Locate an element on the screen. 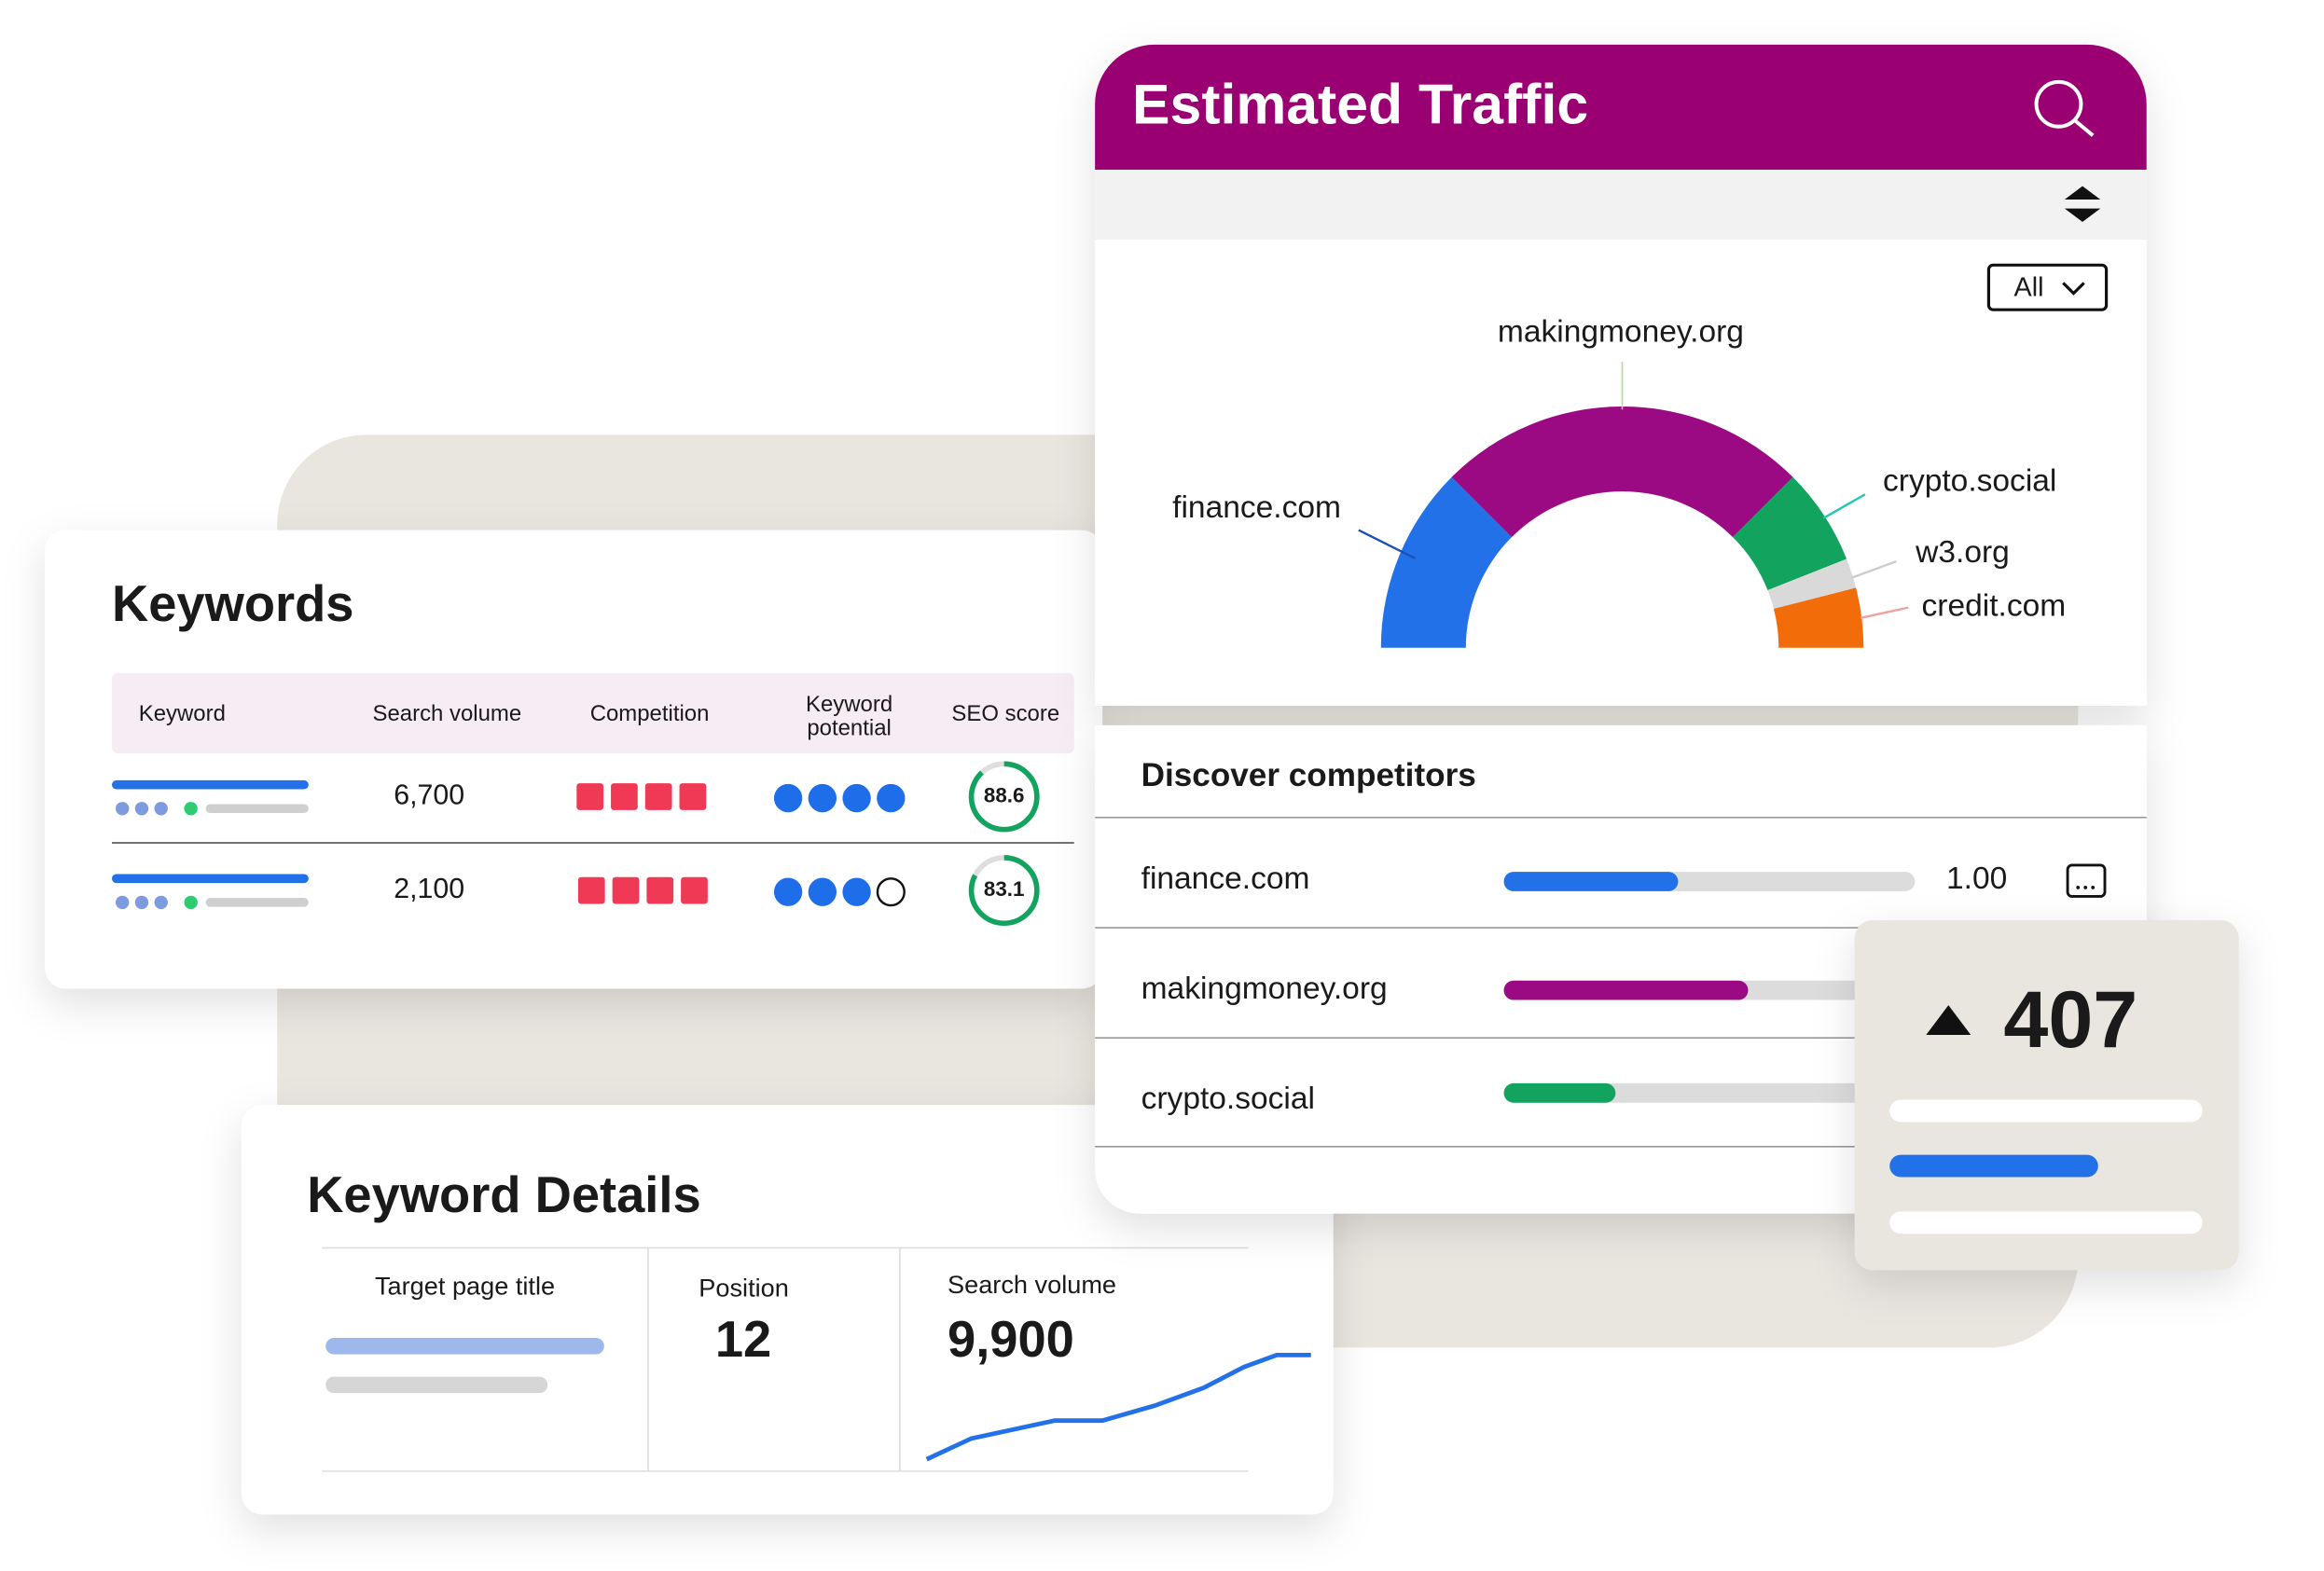 Image resolution: width=2324 pixels, height=1571 pixels. dropdown-box is located at coordinates (2047, 287).